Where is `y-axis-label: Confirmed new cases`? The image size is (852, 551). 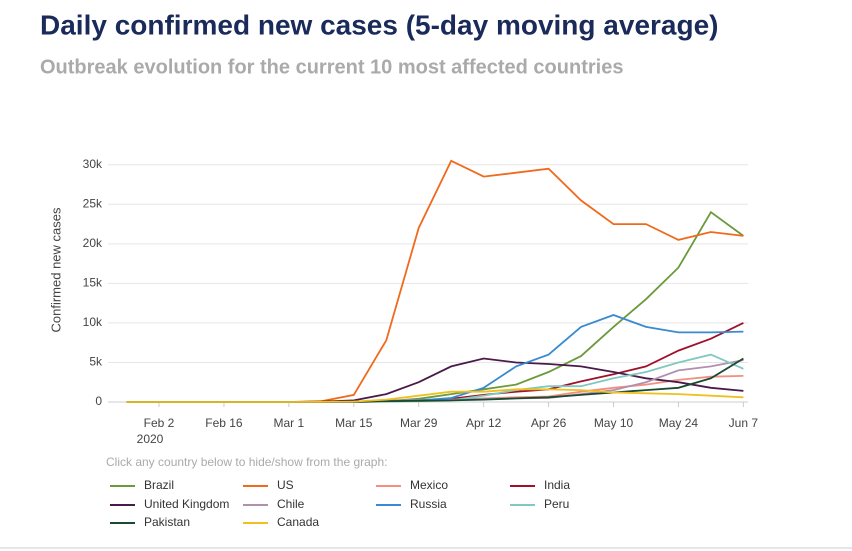
y-axis-label: Confirmed new cases is located at coordinates (55, 269).